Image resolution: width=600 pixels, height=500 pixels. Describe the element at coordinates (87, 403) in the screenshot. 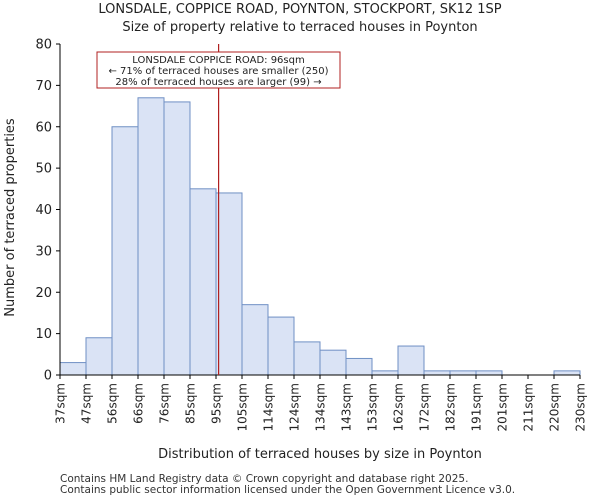

I see `x-tick-label: 47sqm` at that location.